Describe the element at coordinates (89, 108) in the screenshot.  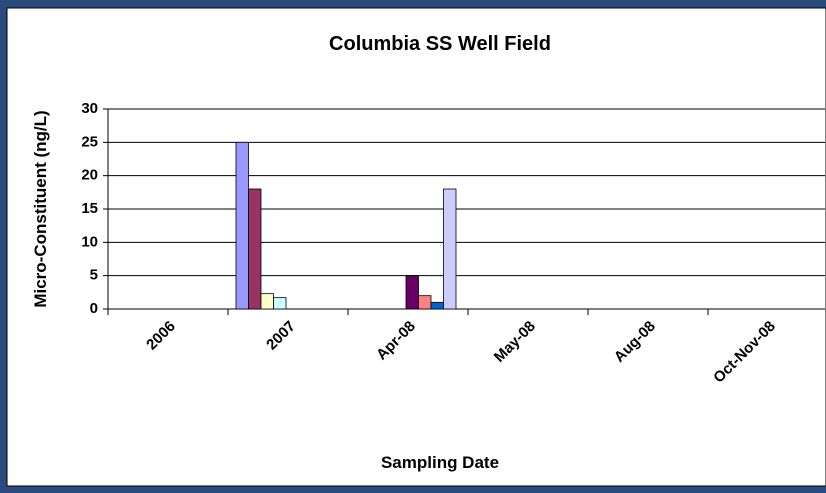
I see `y-tick-label: 30` at that location.